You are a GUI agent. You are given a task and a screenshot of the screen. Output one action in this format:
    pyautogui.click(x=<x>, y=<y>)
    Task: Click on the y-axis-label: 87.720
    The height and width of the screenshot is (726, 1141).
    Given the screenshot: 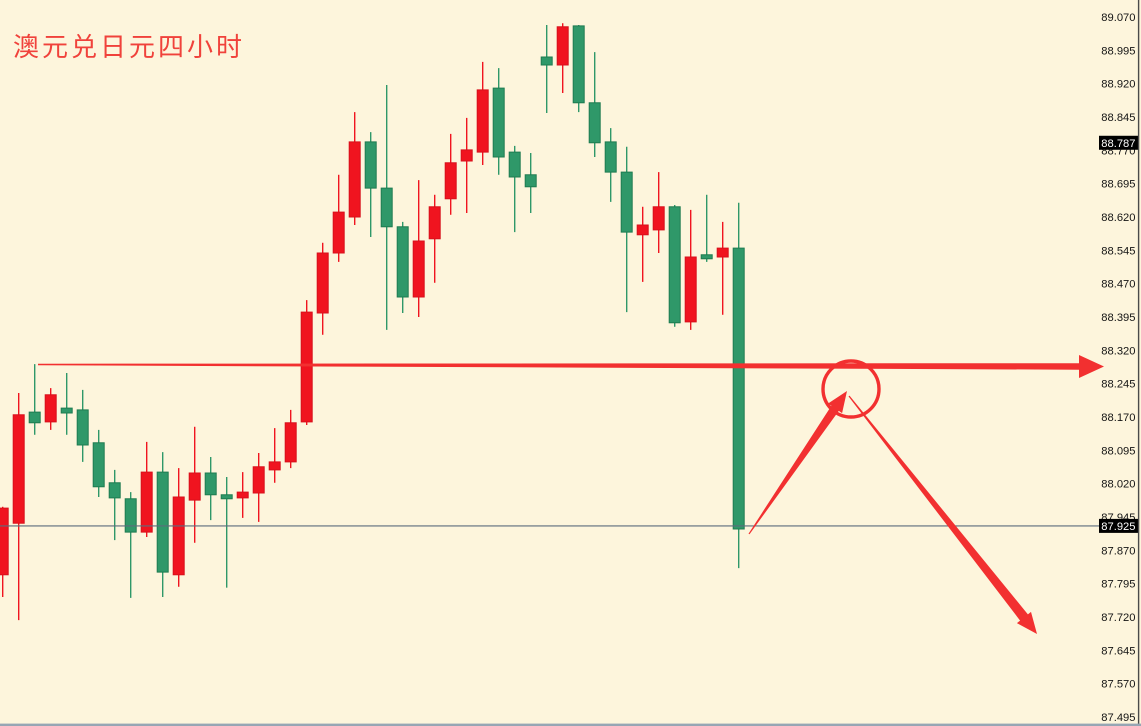 What is the action you would take?
    pyautogui.click(x=1118, y=618)
    